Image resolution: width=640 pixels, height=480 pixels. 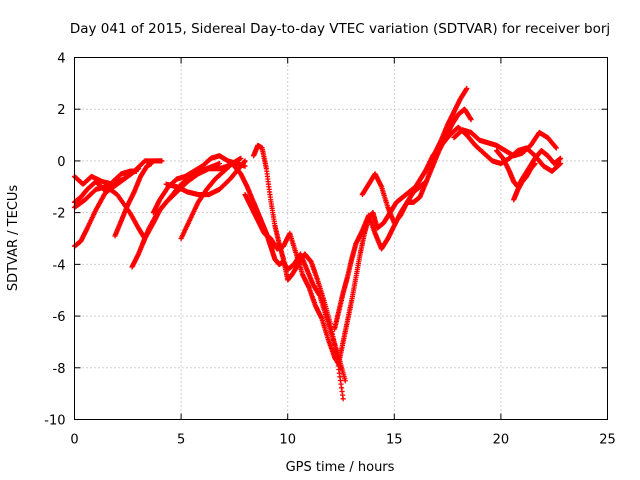 I want to click on y-tick-label: -6, so click(x=59, y=317).